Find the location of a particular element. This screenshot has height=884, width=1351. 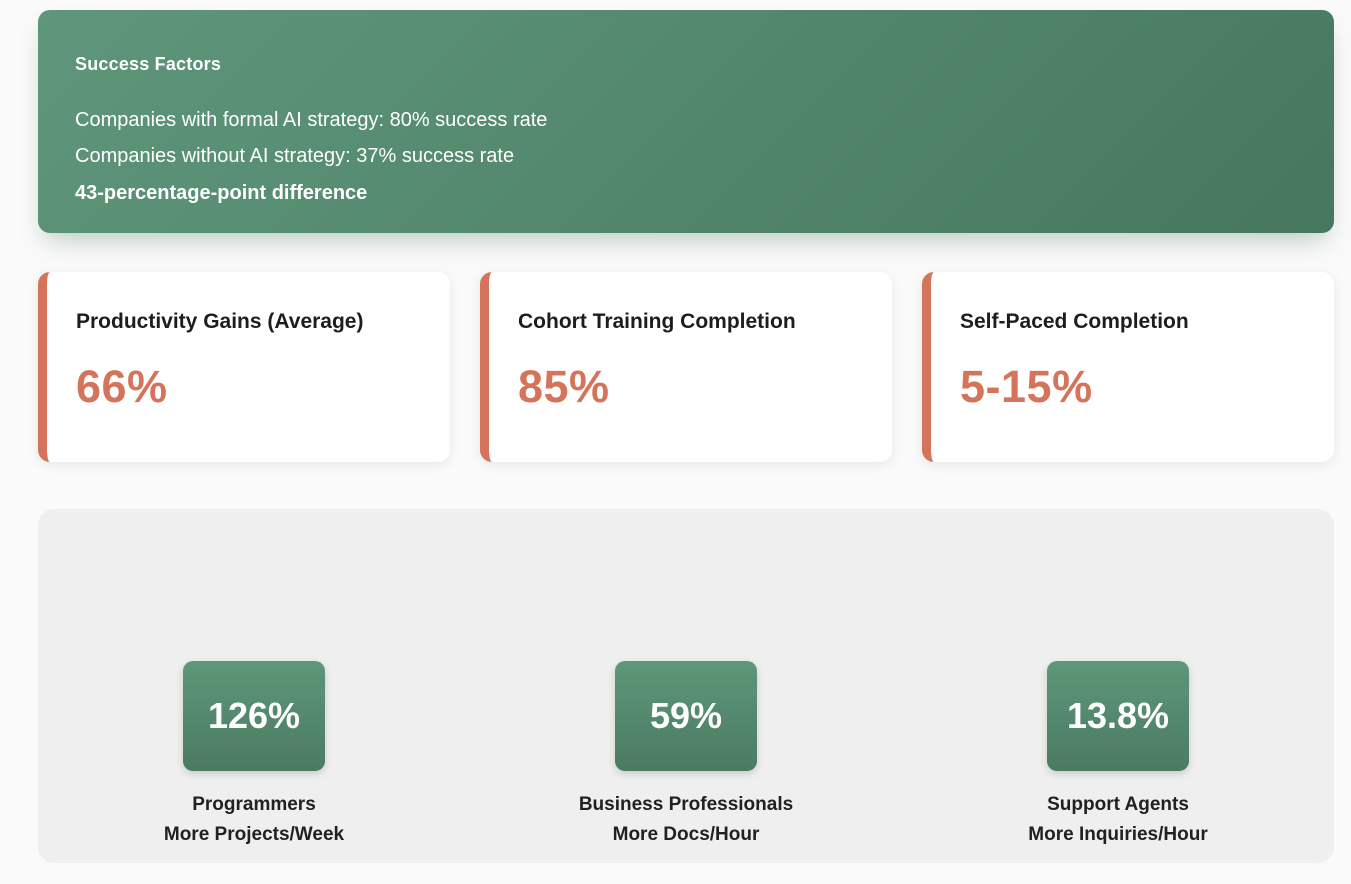

metric-label-line2: More Docs/Hour is located at coordinates (686, 834).